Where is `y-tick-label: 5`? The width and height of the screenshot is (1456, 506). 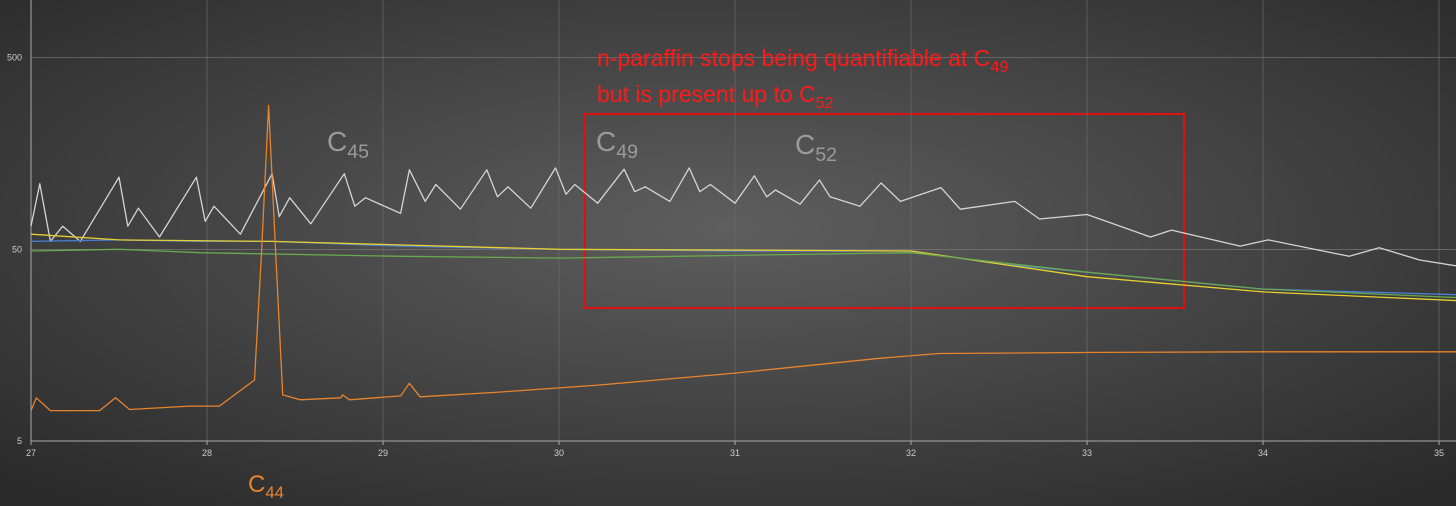
y-tick-label: 5 is located at coordinates (19, 441).